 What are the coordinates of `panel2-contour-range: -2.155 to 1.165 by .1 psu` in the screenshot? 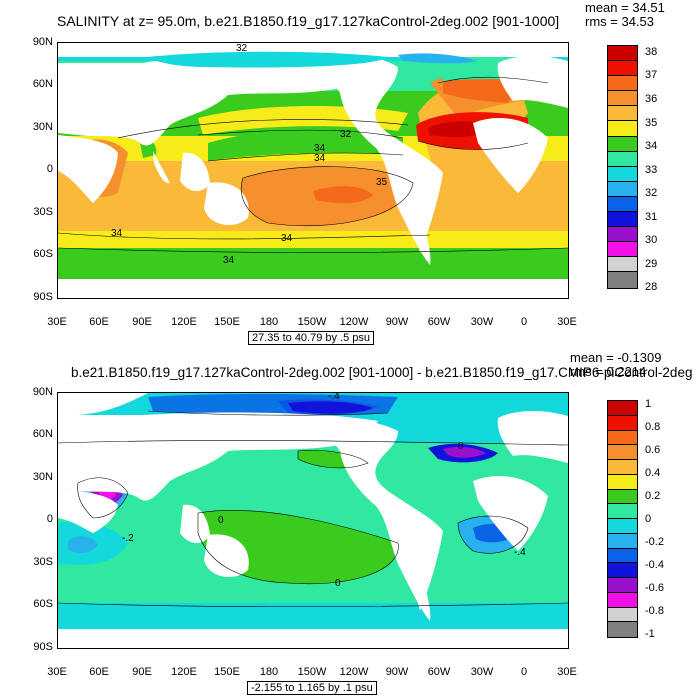 It's located at (312, 688).